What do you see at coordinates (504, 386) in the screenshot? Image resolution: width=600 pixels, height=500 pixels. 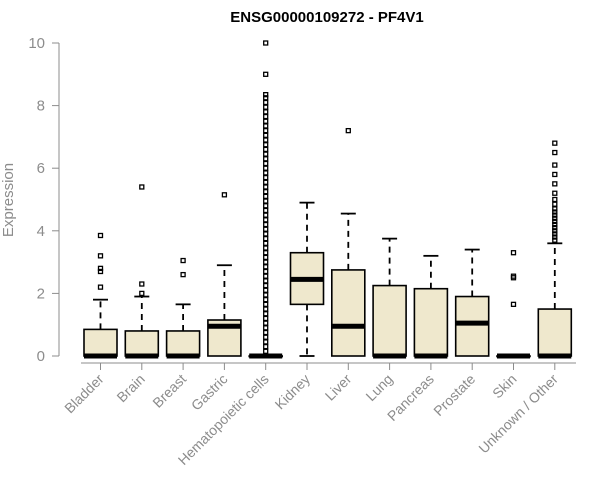 I see `x-tick-label: Skin` at bounding box center [504, 386].